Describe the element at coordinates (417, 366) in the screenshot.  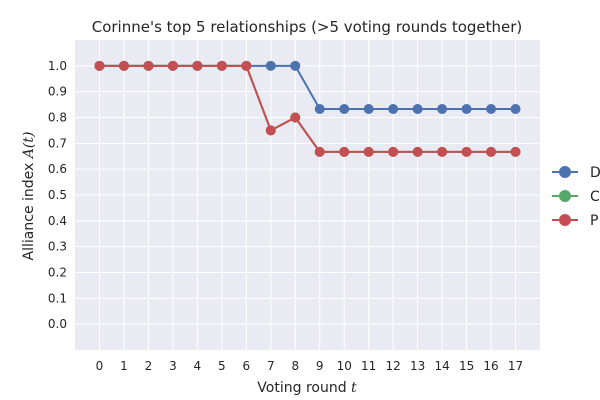
I see `x-tick-label: 13` at that location.